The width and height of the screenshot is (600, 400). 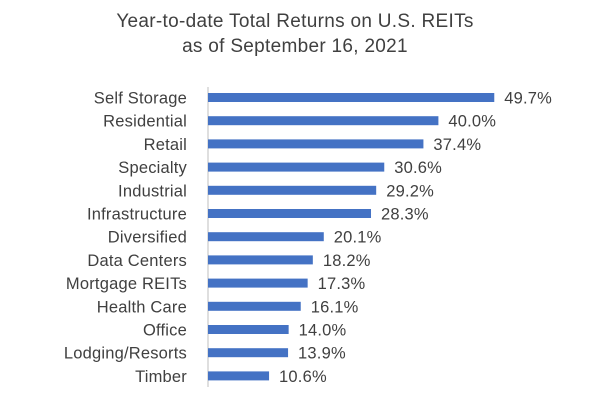 I want to click on value-label-lodging-resorts: 13.9%, so click(x=322, y=354).